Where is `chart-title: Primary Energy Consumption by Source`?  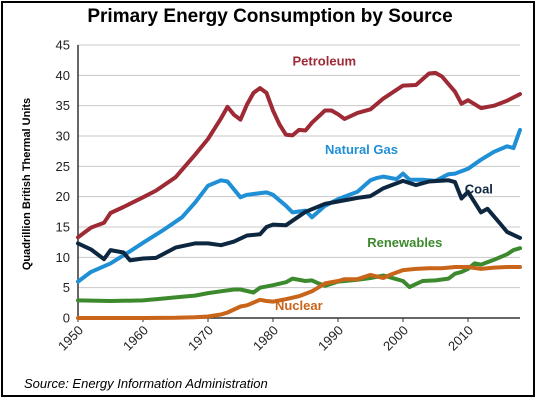
chart-title: Primary Energy Consumption by Source is located at coordinates (270, 16).